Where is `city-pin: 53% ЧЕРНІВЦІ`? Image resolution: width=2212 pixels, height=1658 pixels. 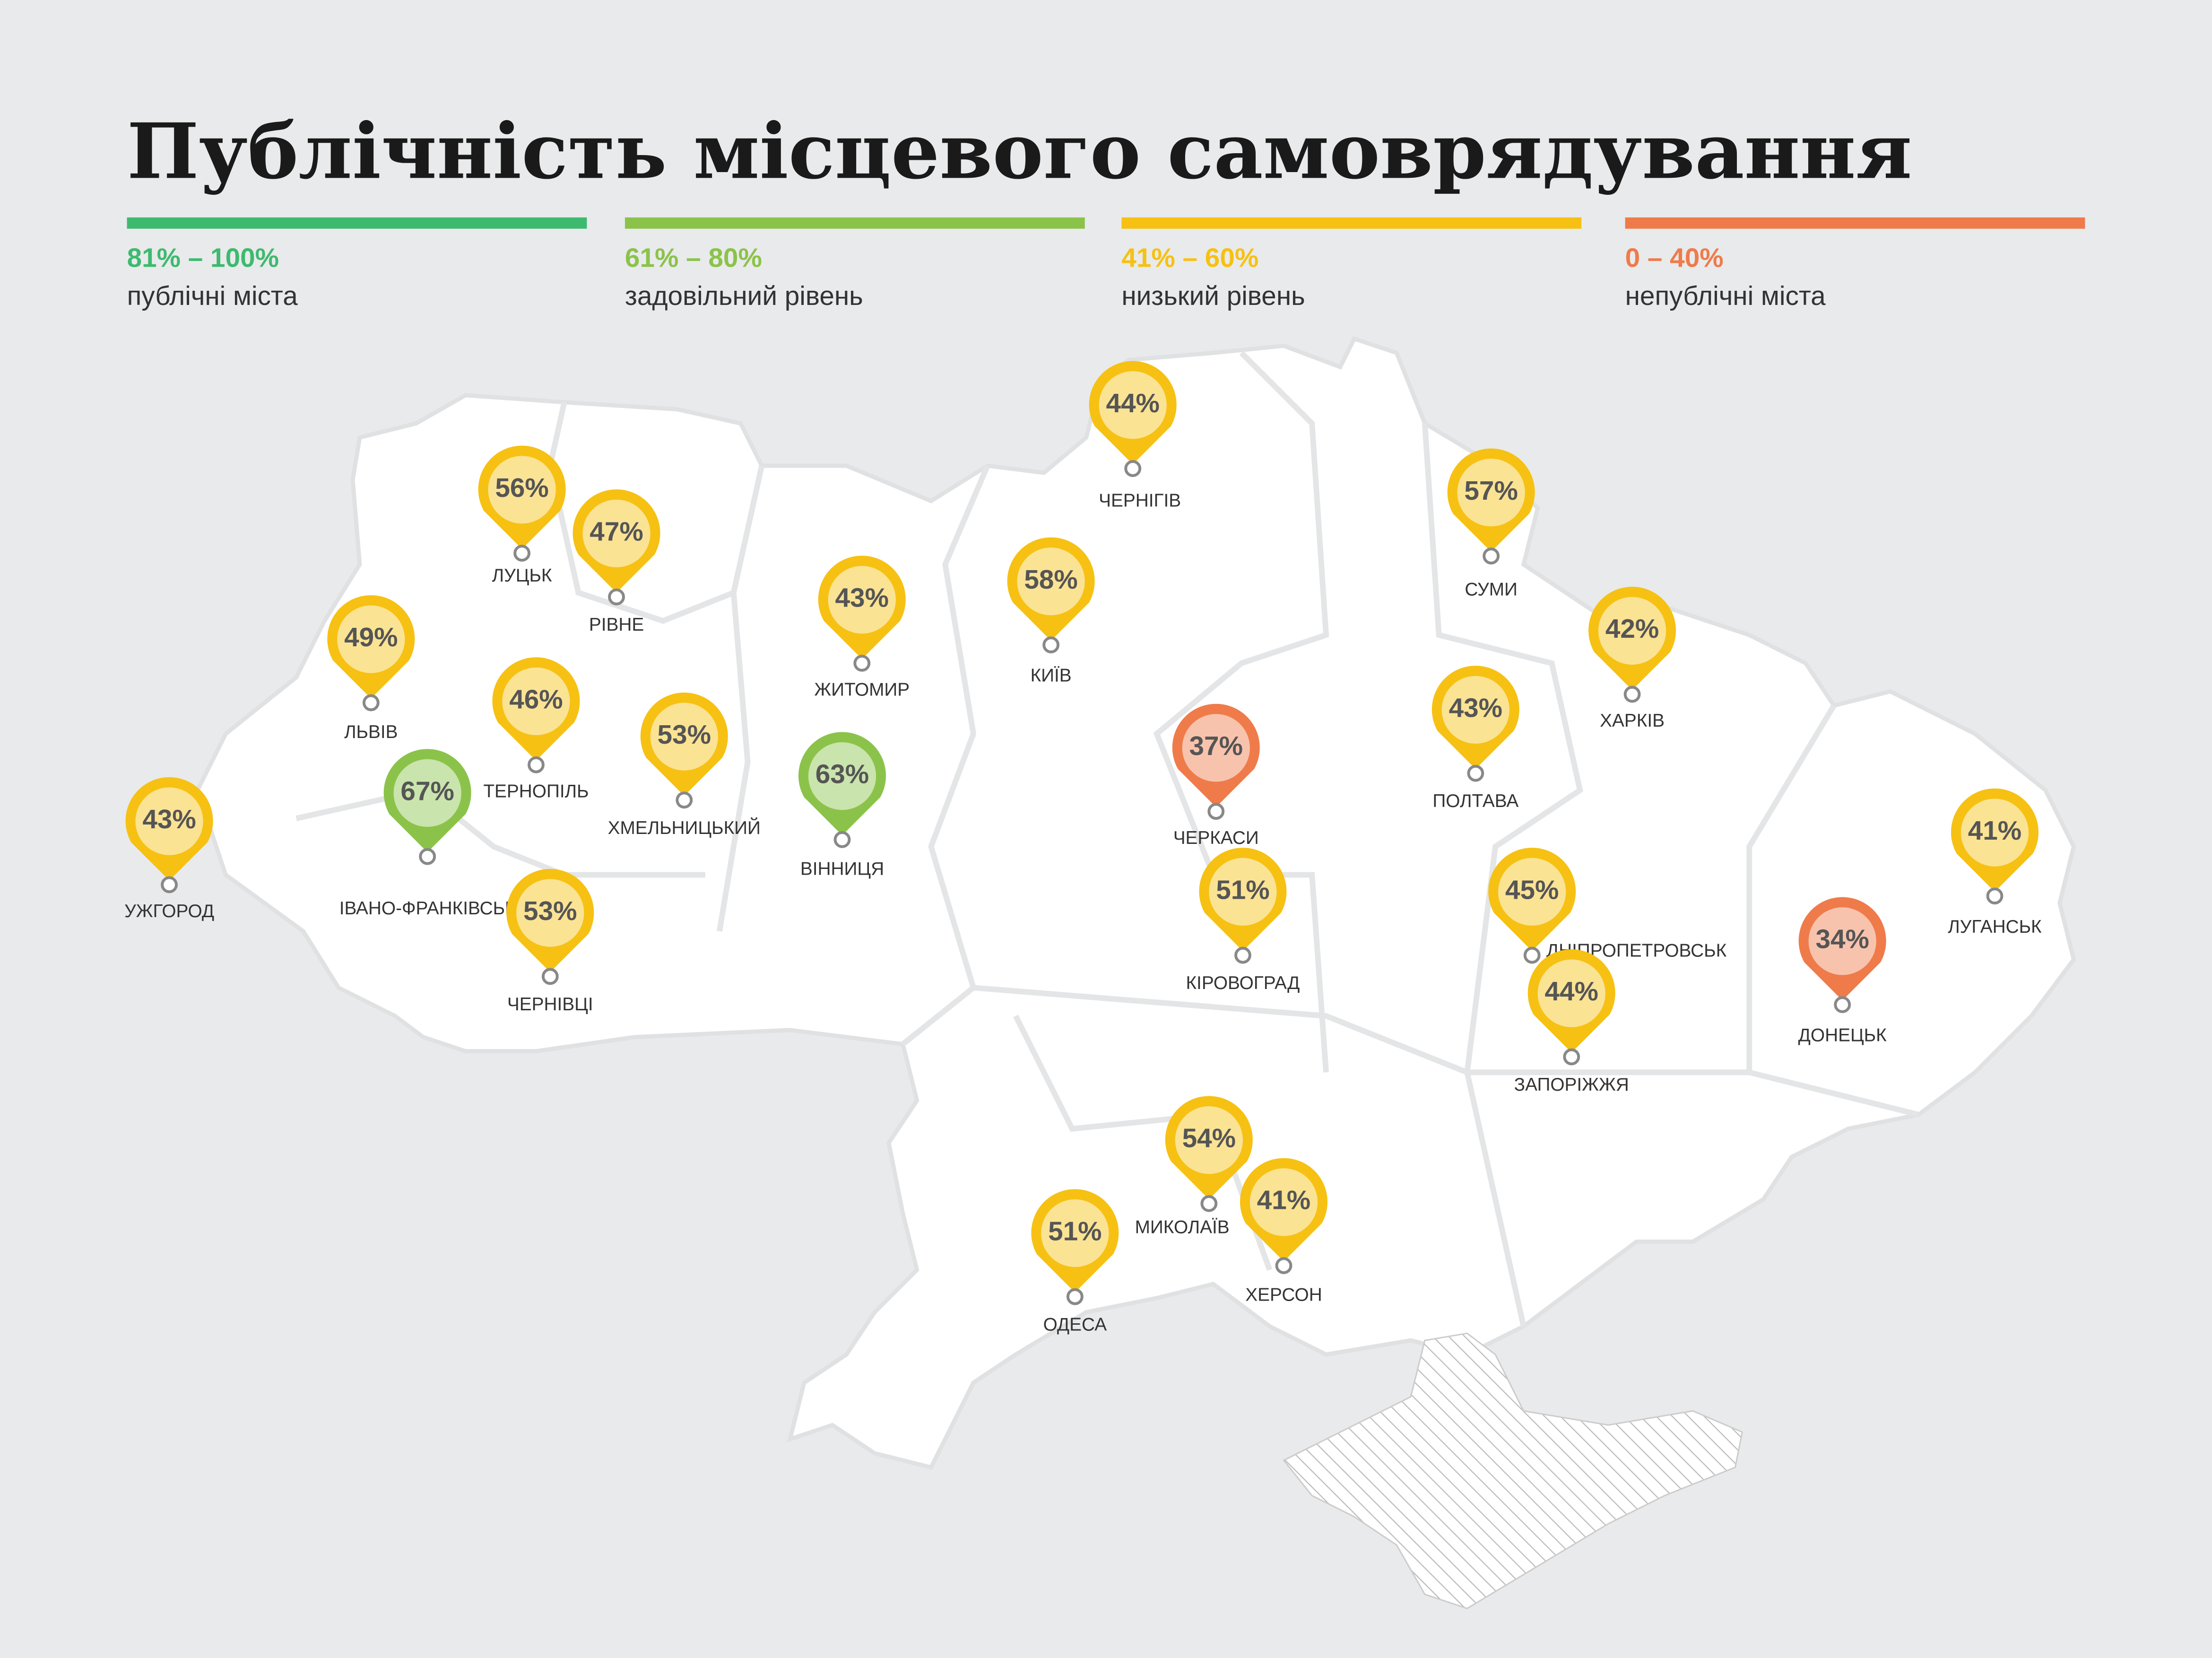
city-pin: 53% ЧЕРНІВЦІ is located at coordinates (550, 941).